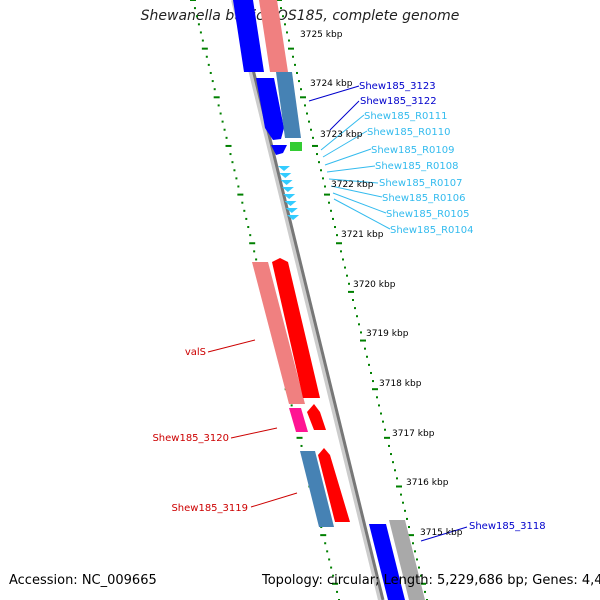 This screenshot has width=600, height=600. Describe the element at coordinates (273, 36) in the screenshot. I see `feature-shew185-3124-gene` at that location.